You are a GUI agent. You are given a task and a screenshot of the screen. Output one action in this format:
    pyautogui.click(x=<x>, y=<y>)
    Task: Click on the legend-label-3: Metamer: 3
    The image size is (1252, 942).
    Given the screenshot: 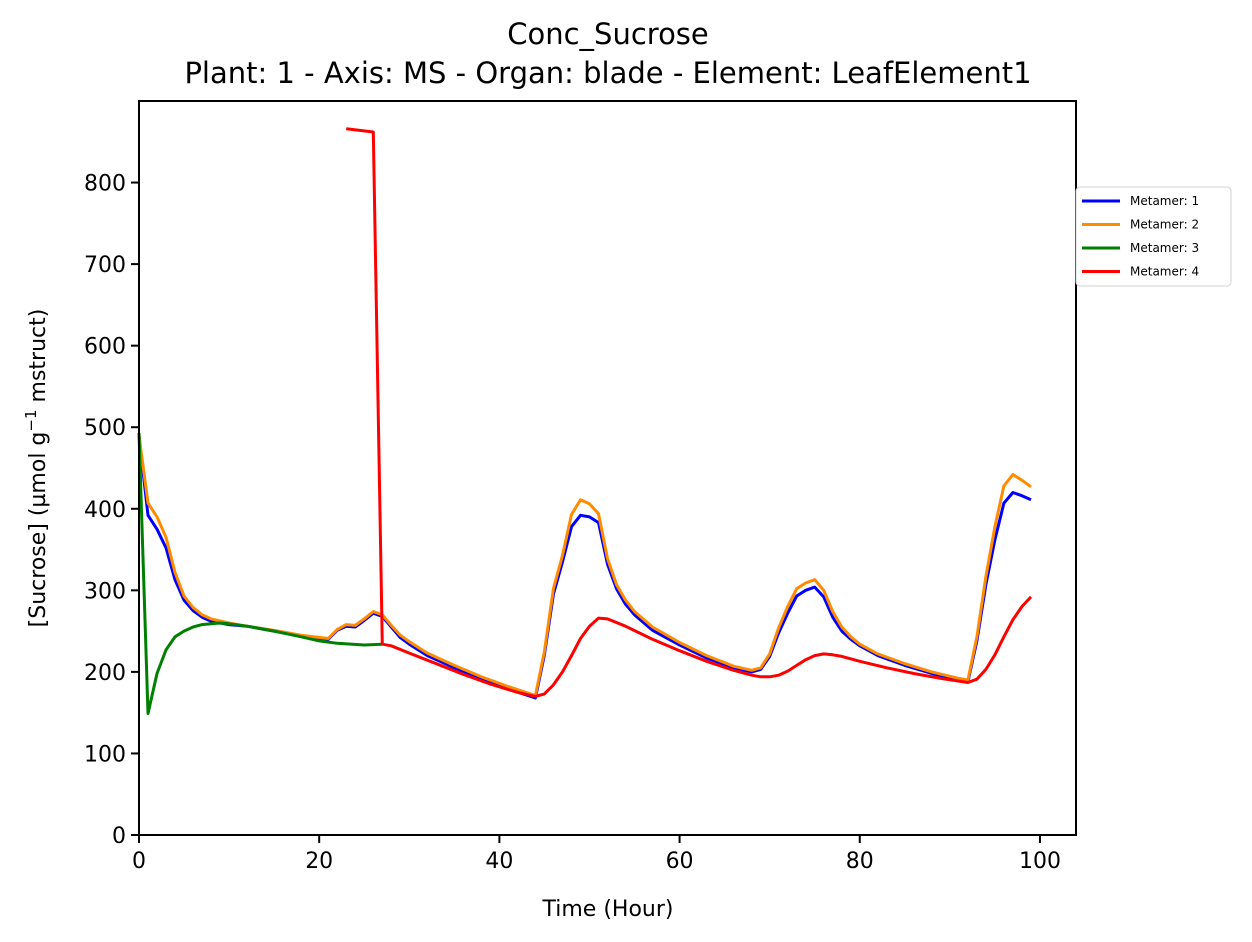 What is the action you would take?
    pyautogui.click(x=1164, y=248)
    